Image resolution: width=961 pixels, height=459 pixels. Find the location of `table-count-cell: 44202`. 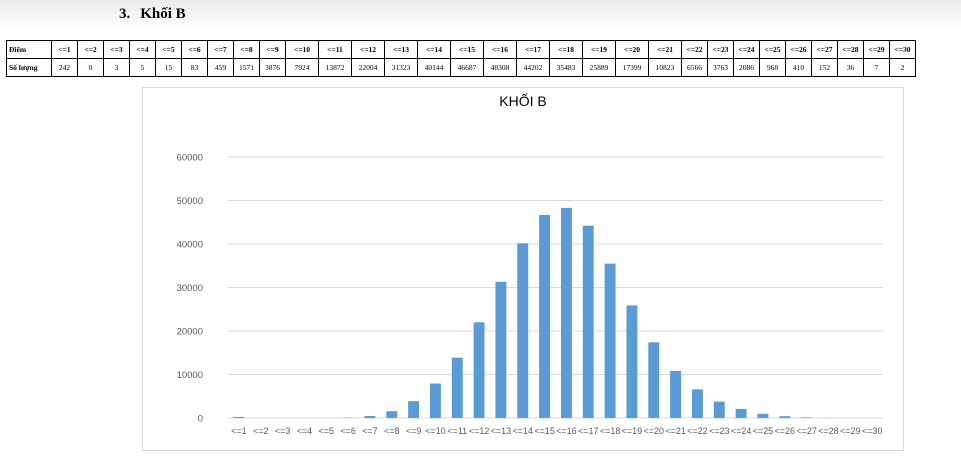

table-count-cell: 44202 is located at coordinates (533, 67).